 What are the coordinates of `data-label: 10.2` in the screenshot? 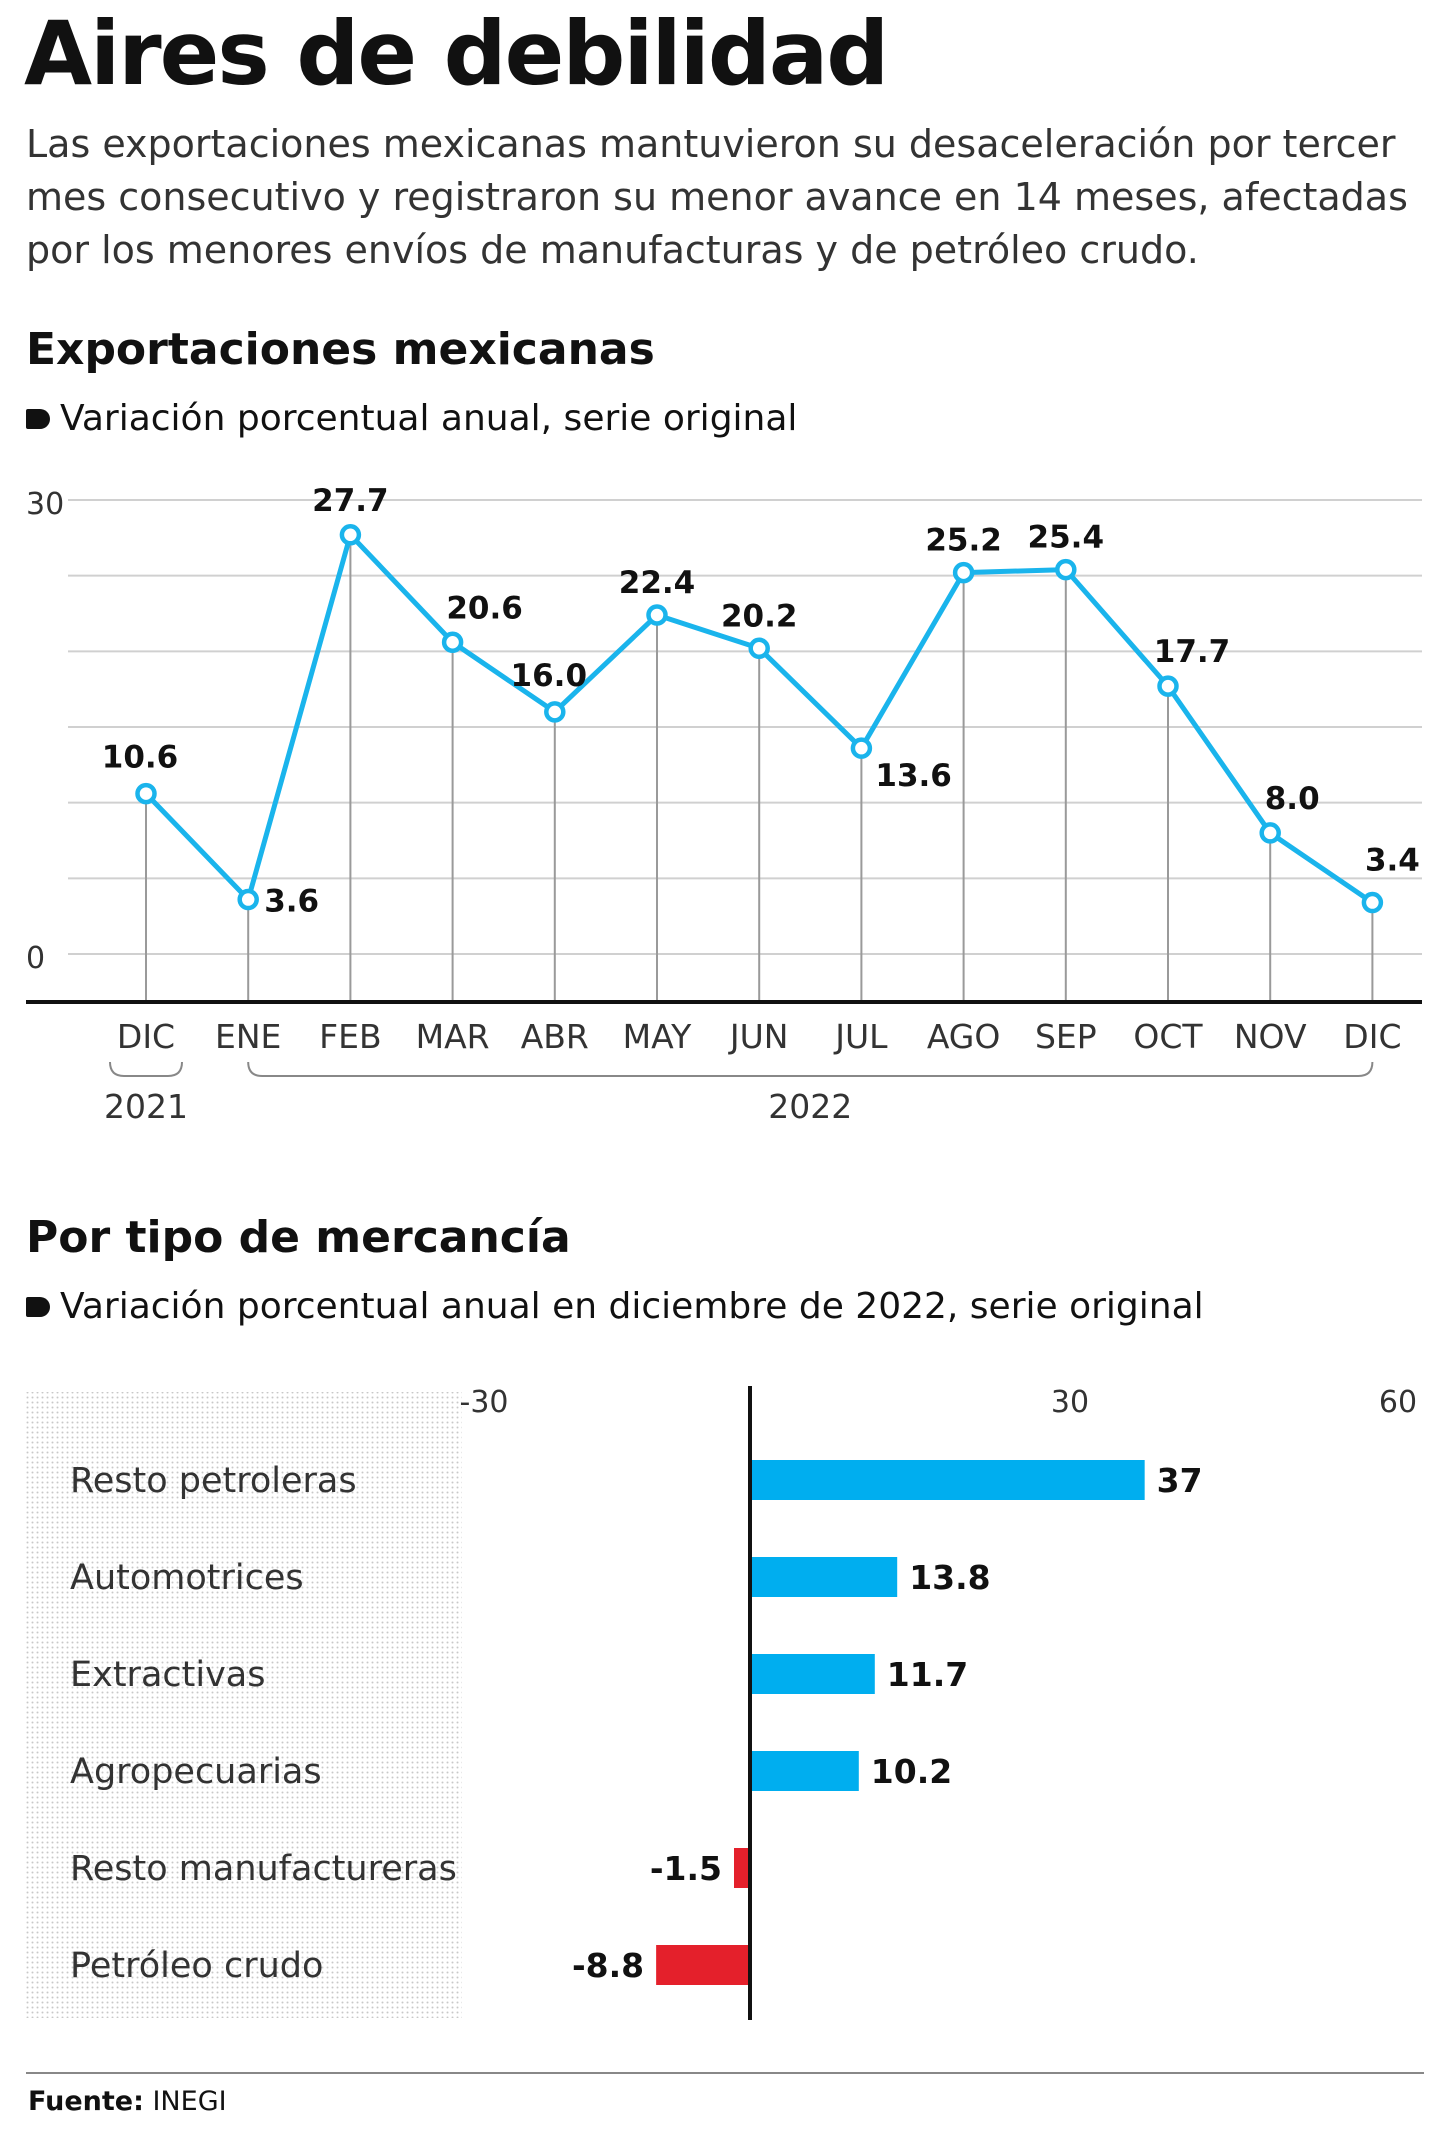 It's located at (911, 1771).